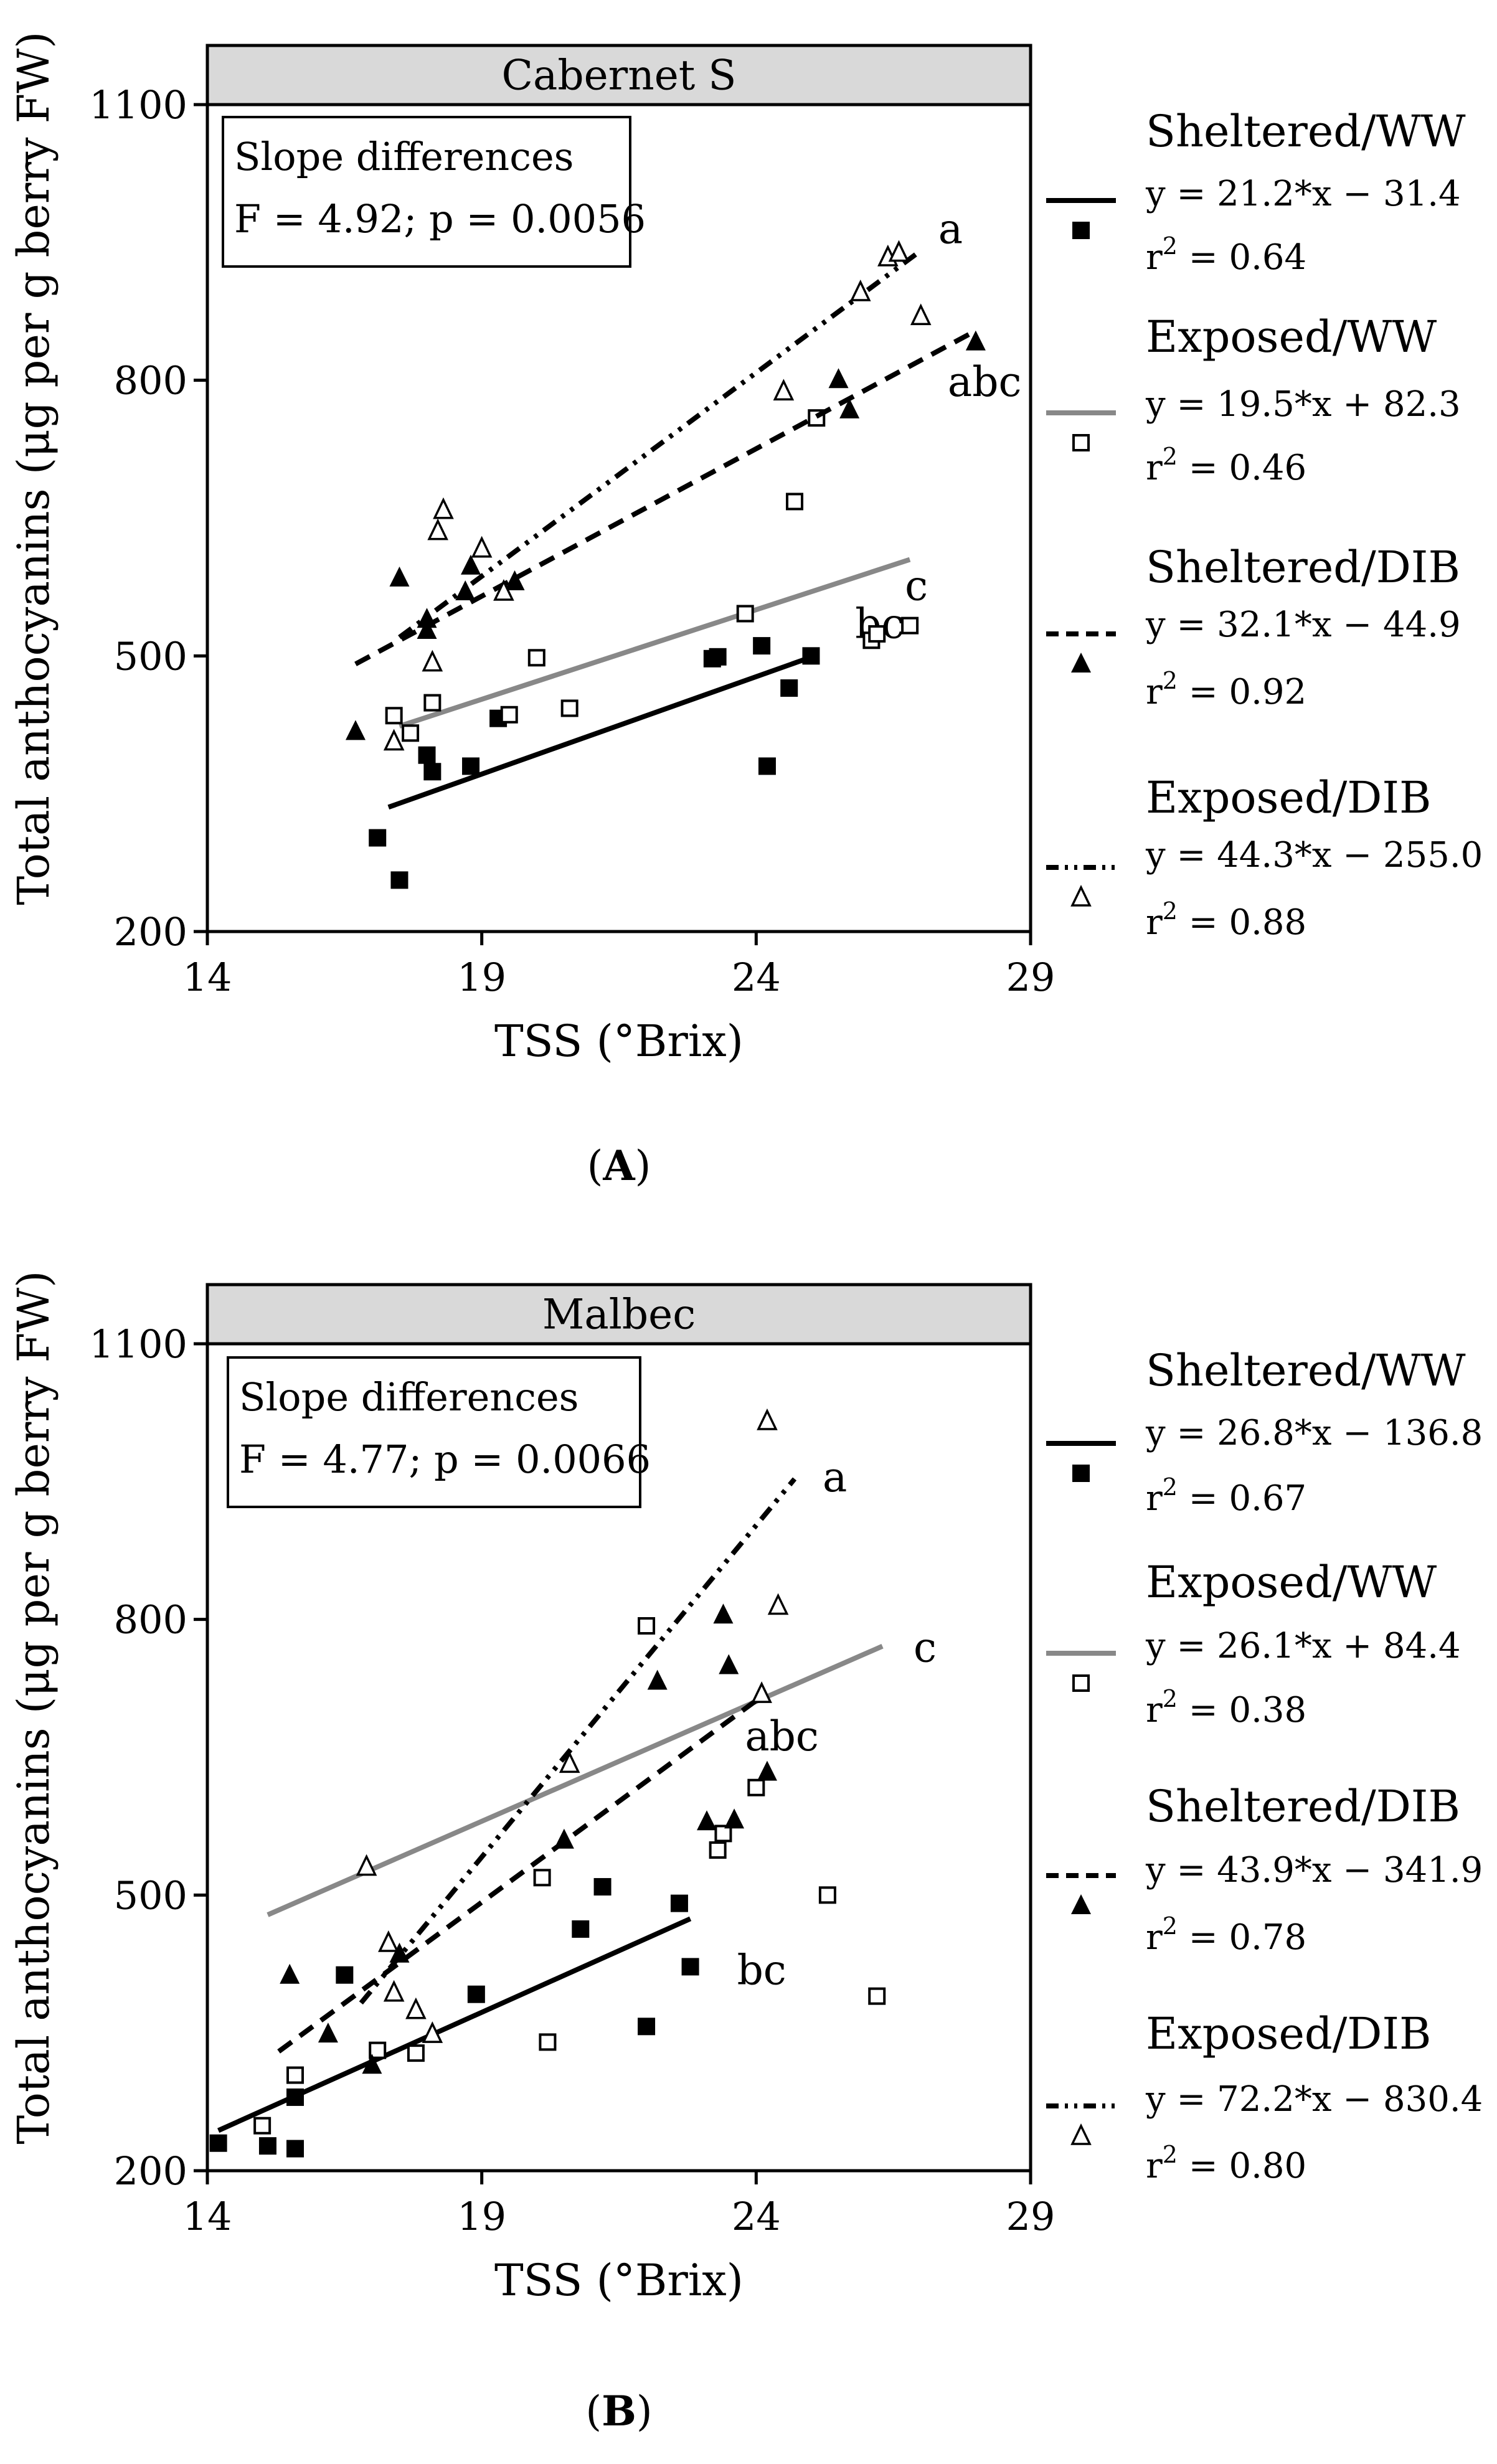 The height and width of the screenshot is (2464, 1497). What do you see at coordinates (985, 382) in the screenshot?
I see `group-label: abc` at bounding box center [985, 382].